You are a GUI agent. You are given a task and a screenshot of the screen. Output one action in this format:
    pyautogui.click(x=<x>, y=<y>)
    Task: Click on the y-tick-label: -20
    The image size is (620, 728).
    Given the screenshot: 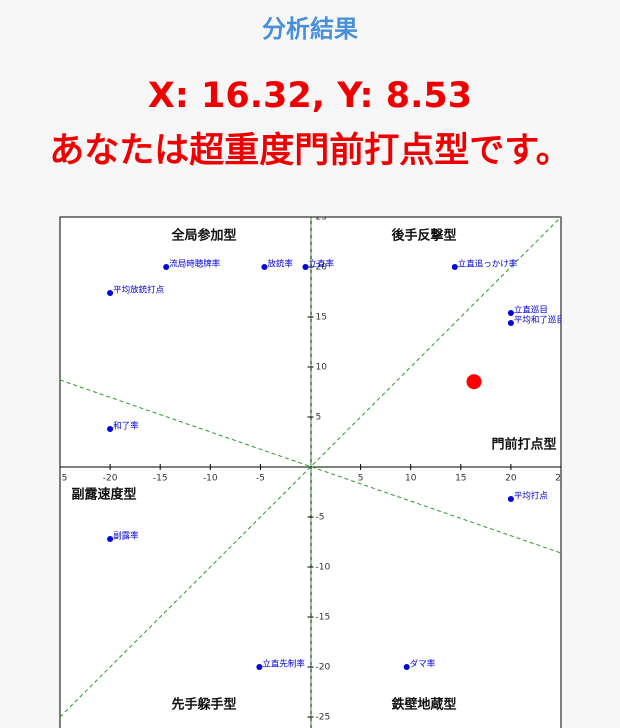 What is the action you would take?
    pyautogui.click(x=323, y=668)
    